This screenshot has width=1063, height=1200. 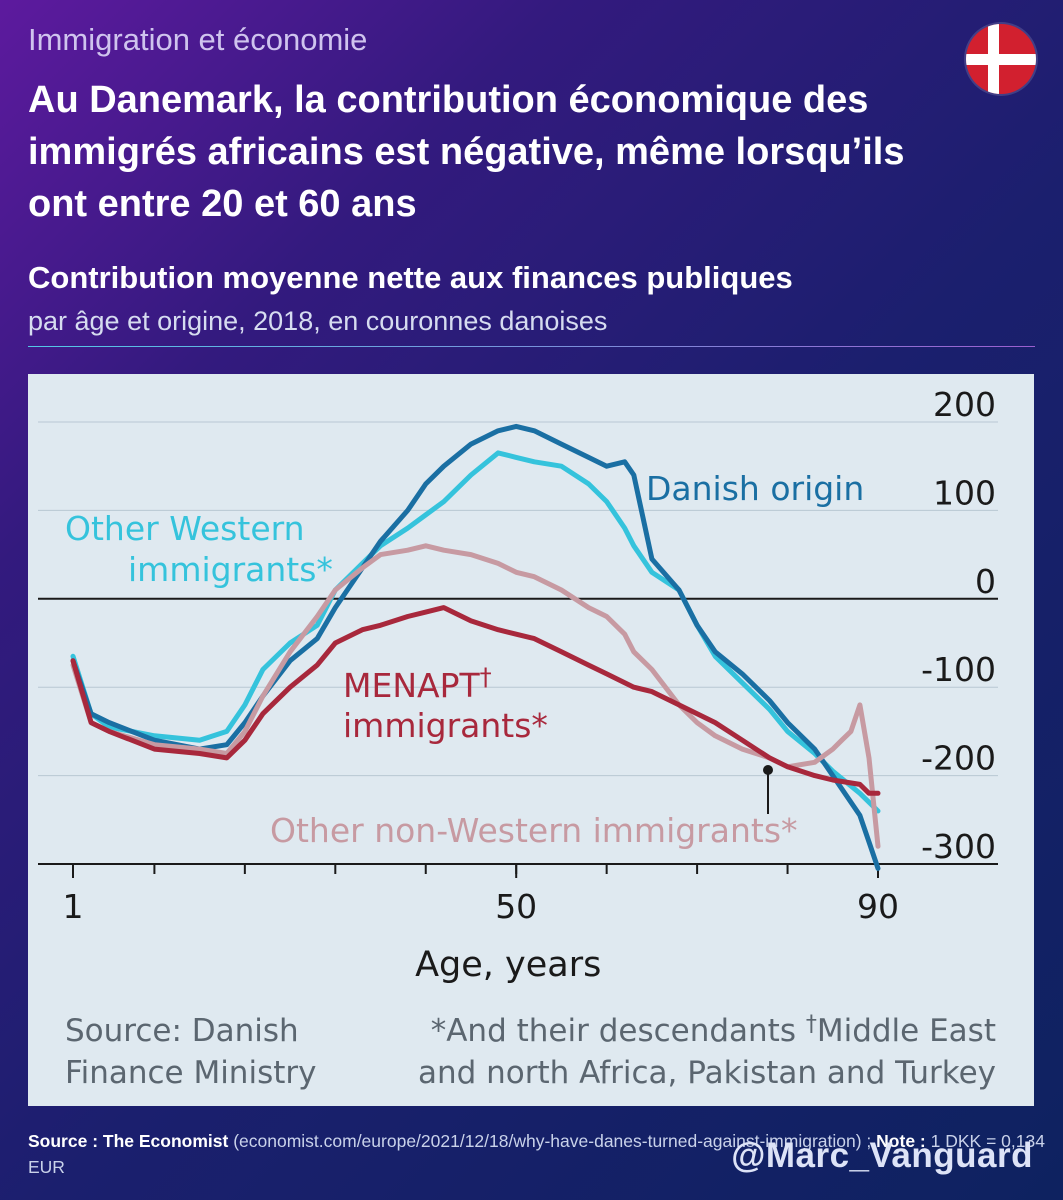 What do you see at coordinates (964, 404) in the screenshot?
I see `y-tick-label: 200` at bounding box center [964, 404].